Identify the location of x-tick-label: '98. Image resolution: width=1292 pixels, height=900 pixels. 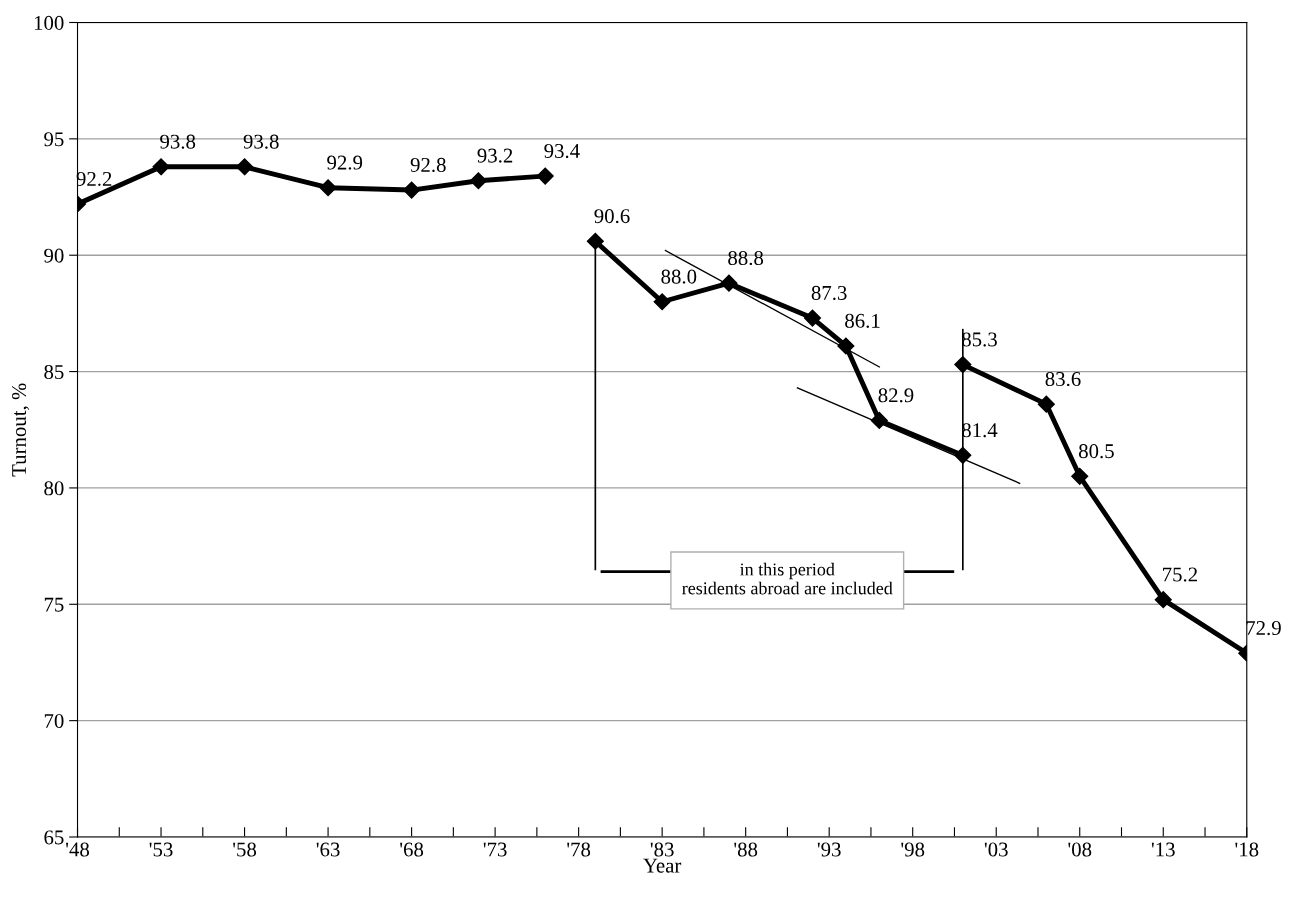
(913, 849).